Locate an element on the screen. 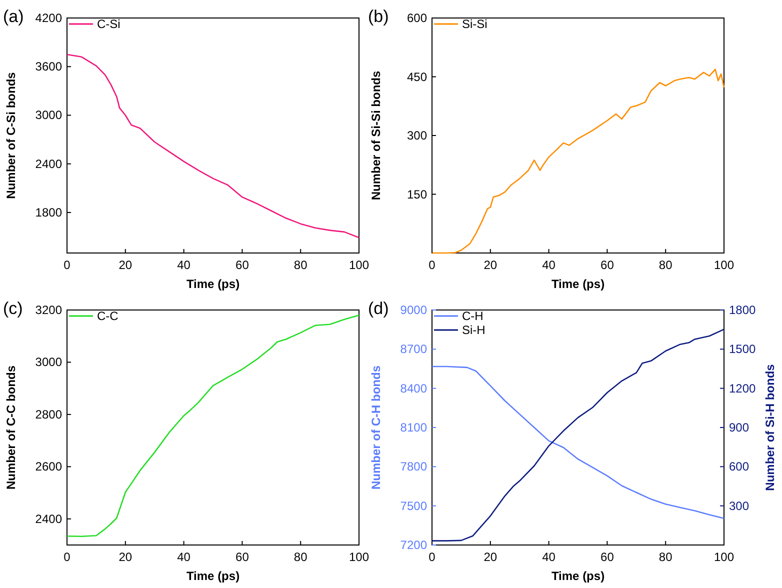  y2-tick-label: 1200 is located at coordinates (742, 388).